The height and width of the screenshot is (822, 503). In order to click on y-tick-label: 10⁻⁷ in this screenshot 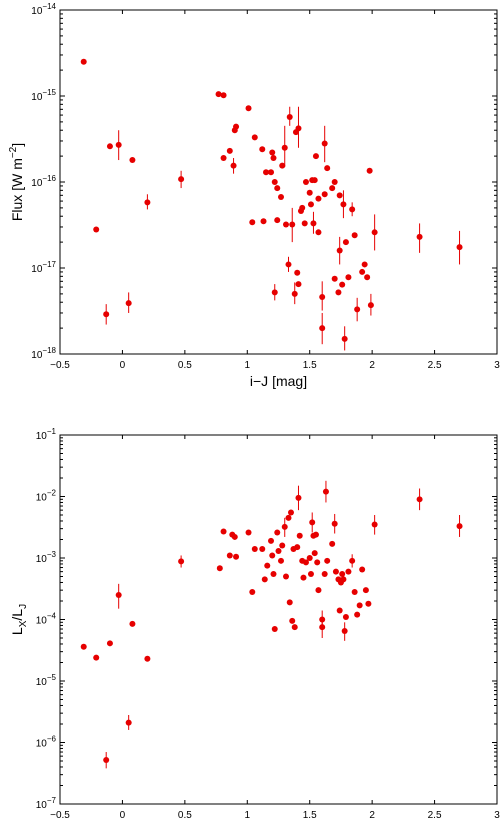, I will do `click(46, 803)`.